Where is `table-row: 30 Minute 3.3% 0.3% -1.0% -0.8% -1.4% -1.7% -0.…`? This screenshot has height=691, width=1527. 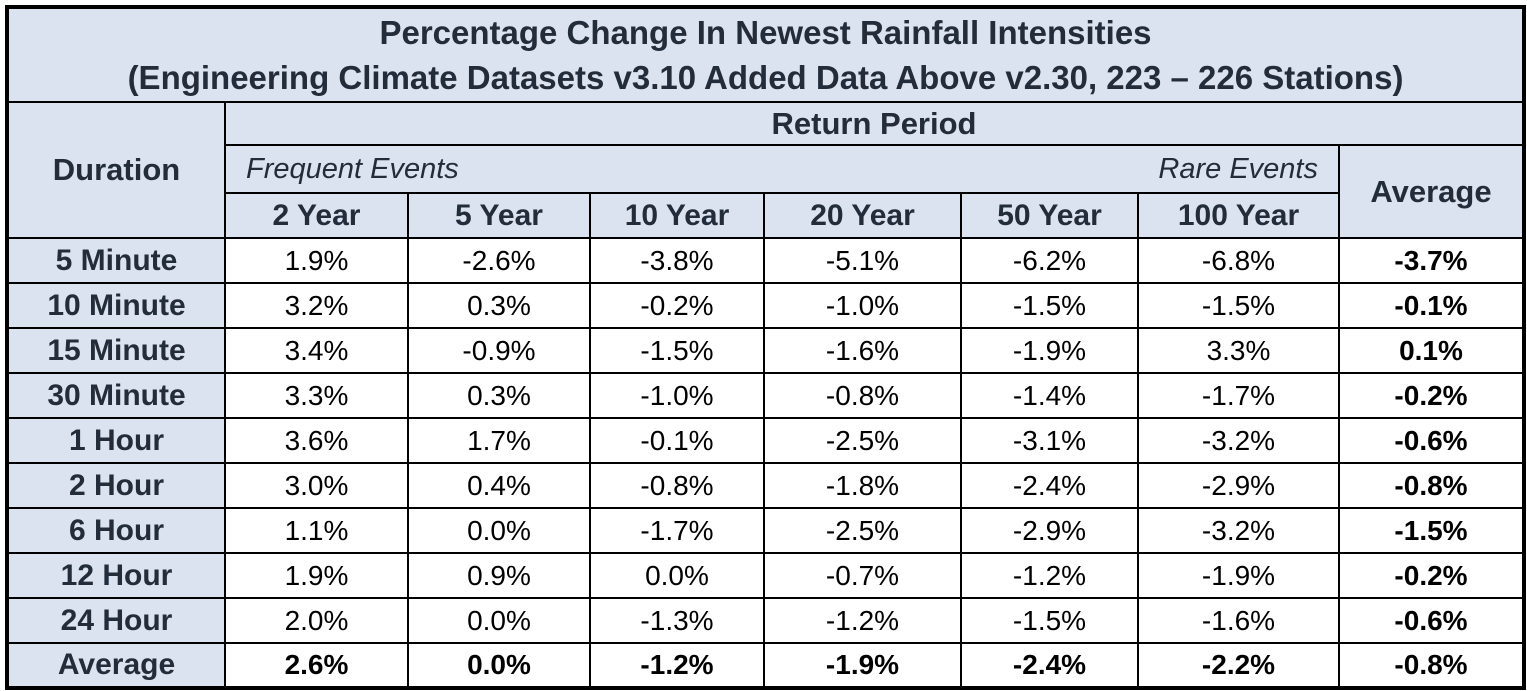 table-row: 30 Minute 3.3% 0.3% -1.0% -0.8% -1.4% -1.7% -0.… is located at coordinates (765, 395).